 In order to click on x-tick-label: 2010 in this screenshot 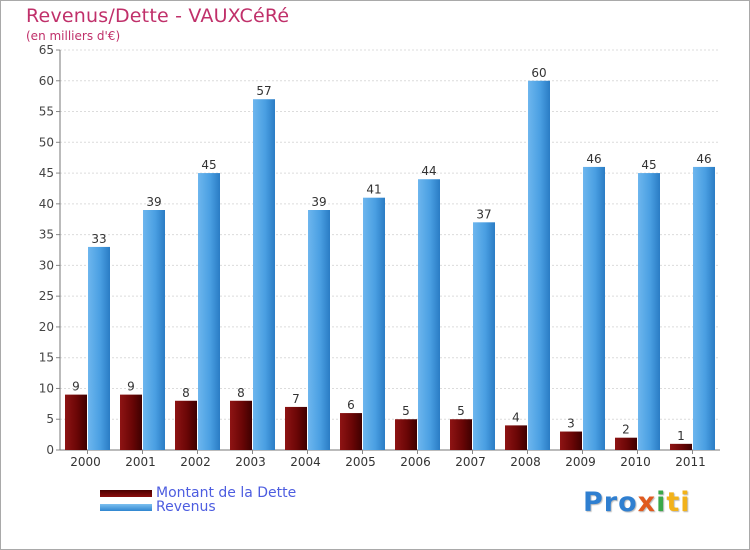, I will do `click(635, 462)`.